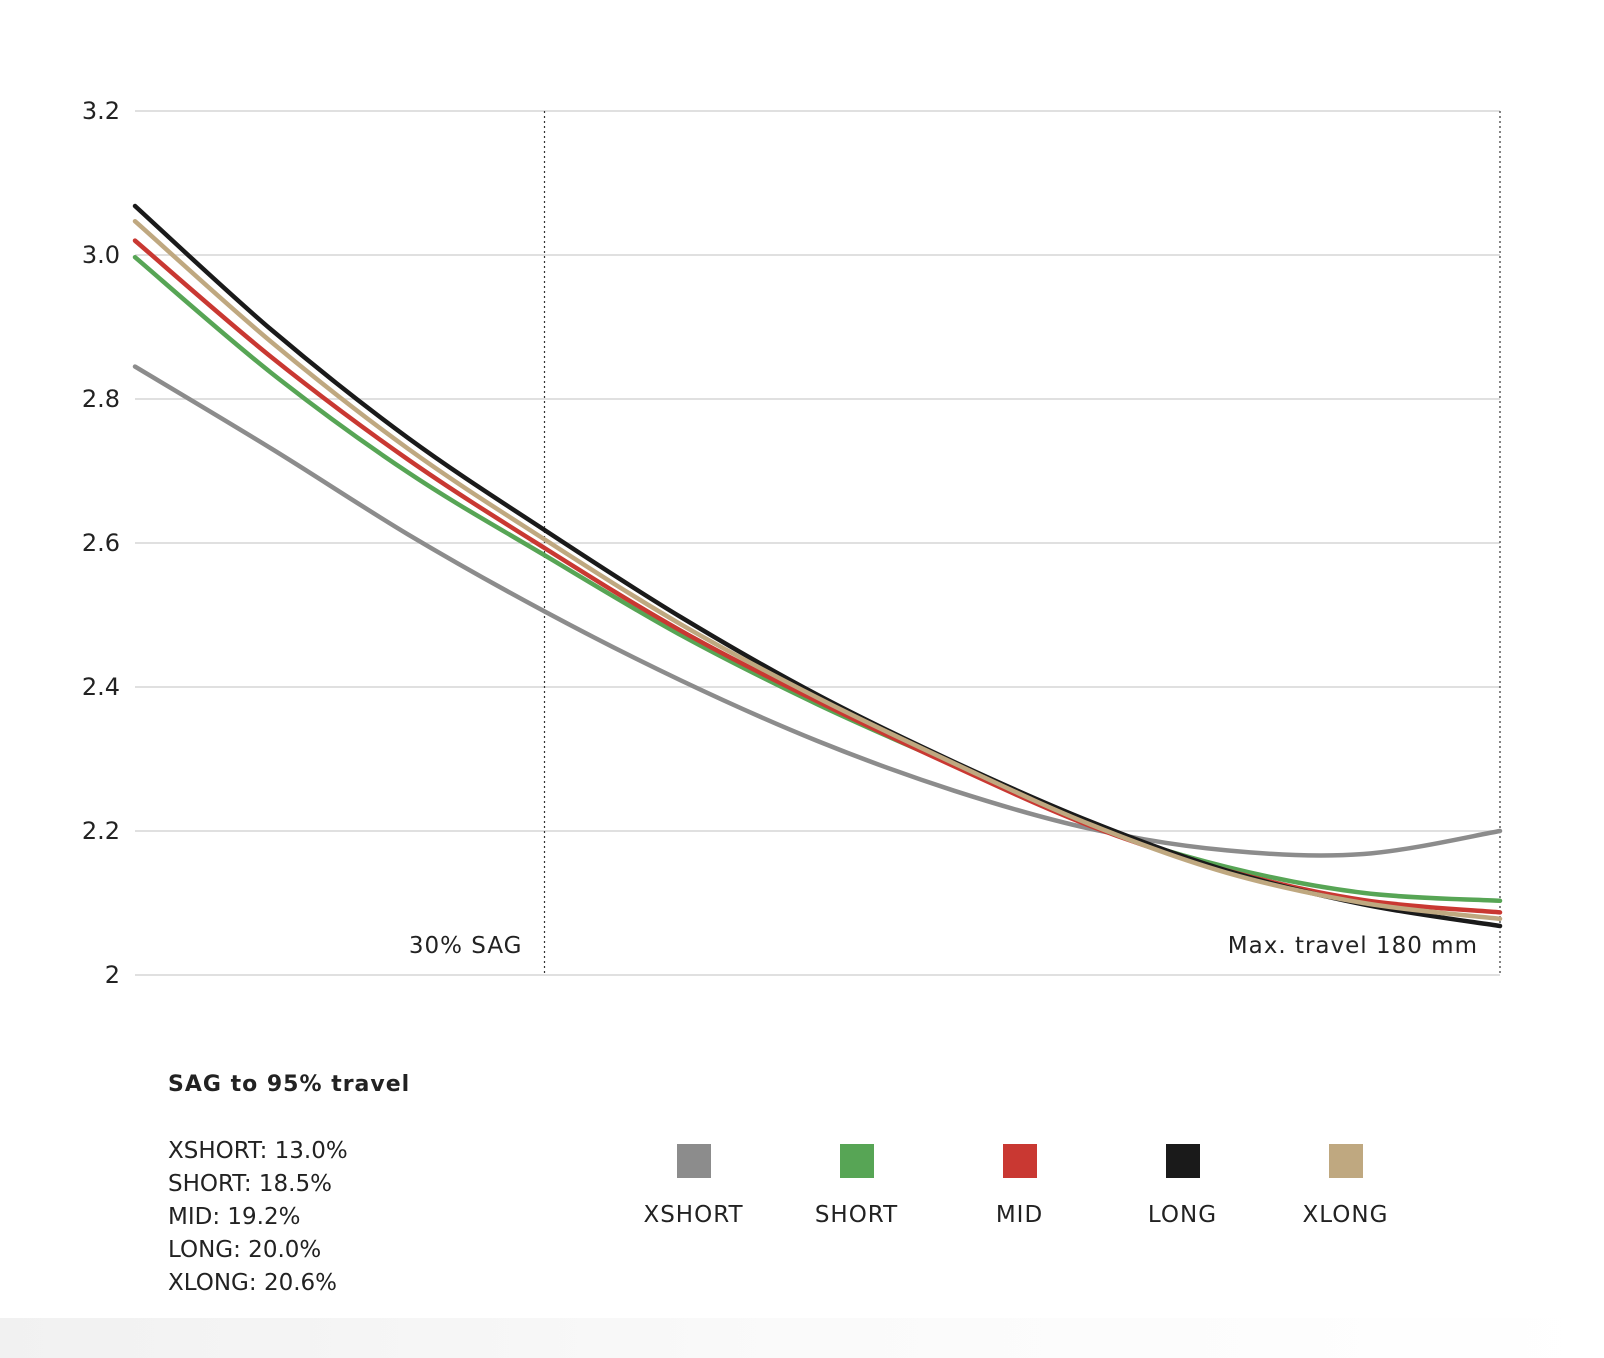 This screenshot has height=1358, width=1604. I want to click on legend-swatch-mid, so click(1020, 1161).